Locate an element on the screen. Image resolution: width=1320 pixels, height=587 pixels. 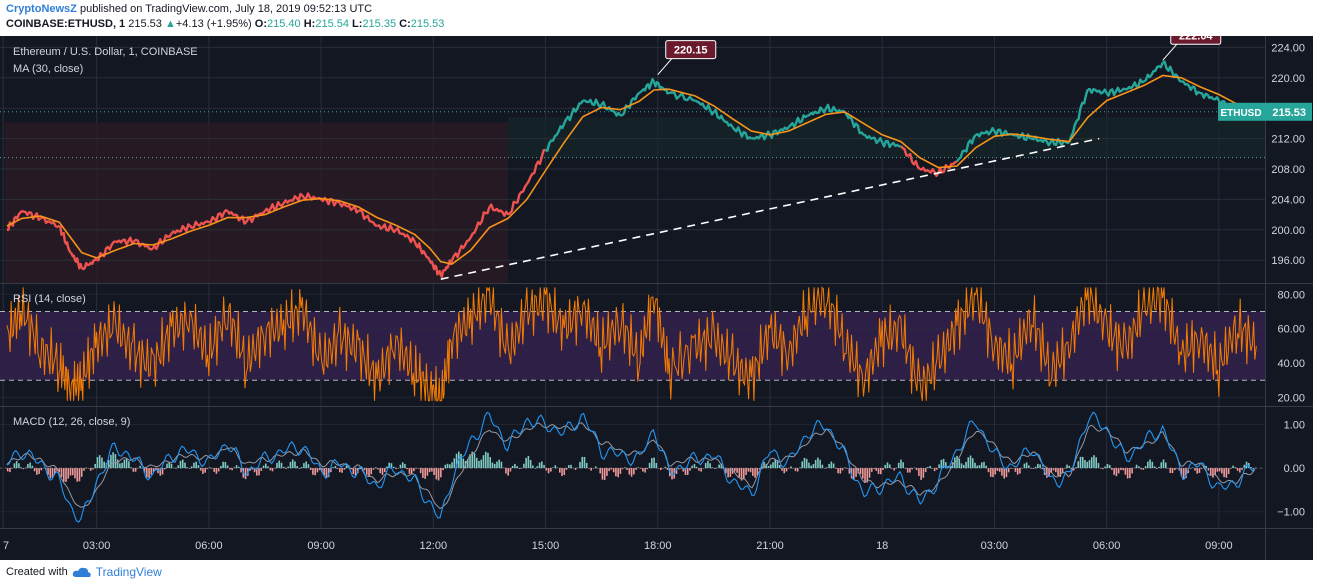
tradingview-cloud-icon is located at coordinates (81, 572).